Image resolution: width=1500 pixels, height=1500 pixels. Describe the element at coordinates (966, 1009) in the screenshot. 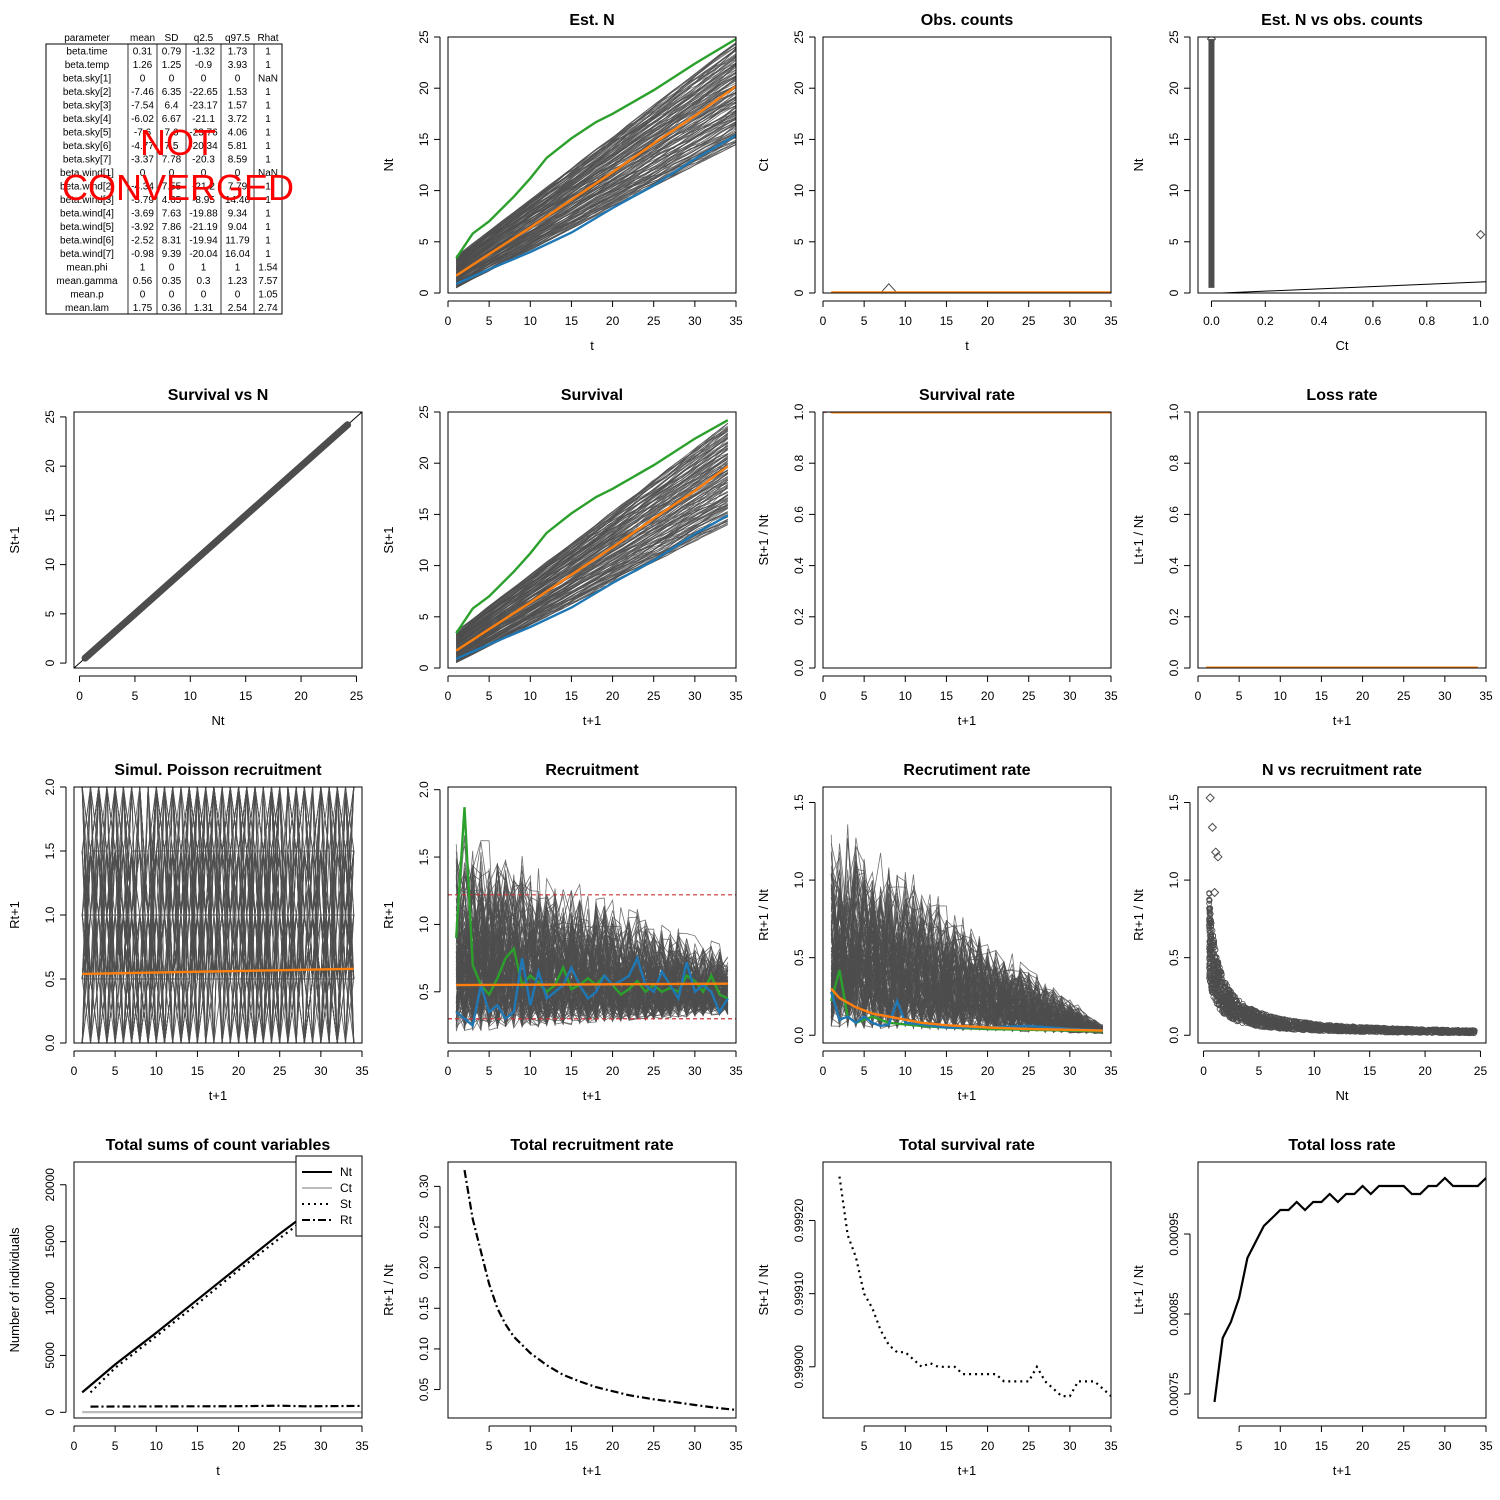

I see `series-line-mean` at that location.